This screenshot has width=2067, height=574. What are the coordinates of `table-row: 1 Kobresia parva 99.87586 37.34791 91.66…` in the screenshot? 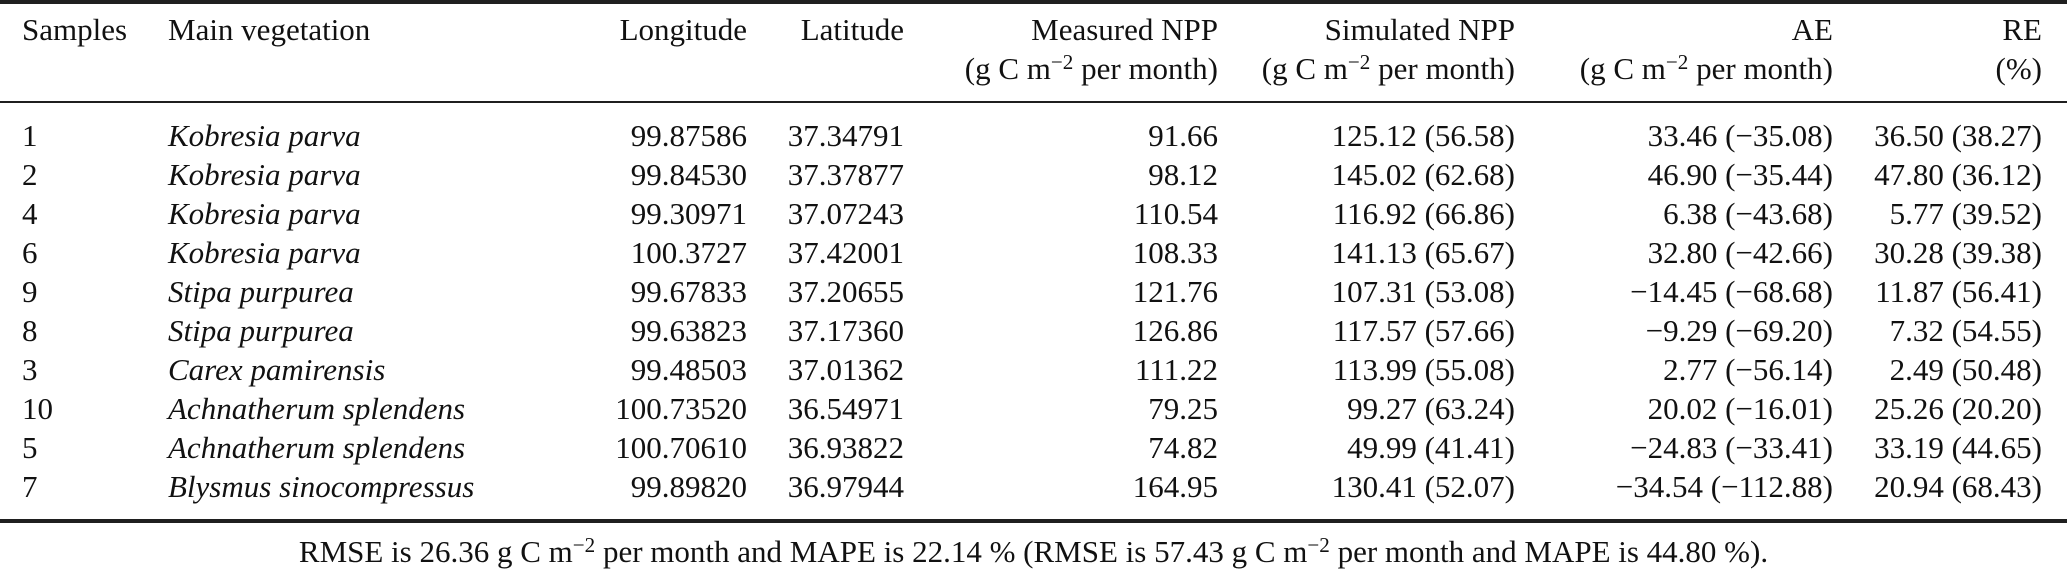 It's located at (1033, 128).